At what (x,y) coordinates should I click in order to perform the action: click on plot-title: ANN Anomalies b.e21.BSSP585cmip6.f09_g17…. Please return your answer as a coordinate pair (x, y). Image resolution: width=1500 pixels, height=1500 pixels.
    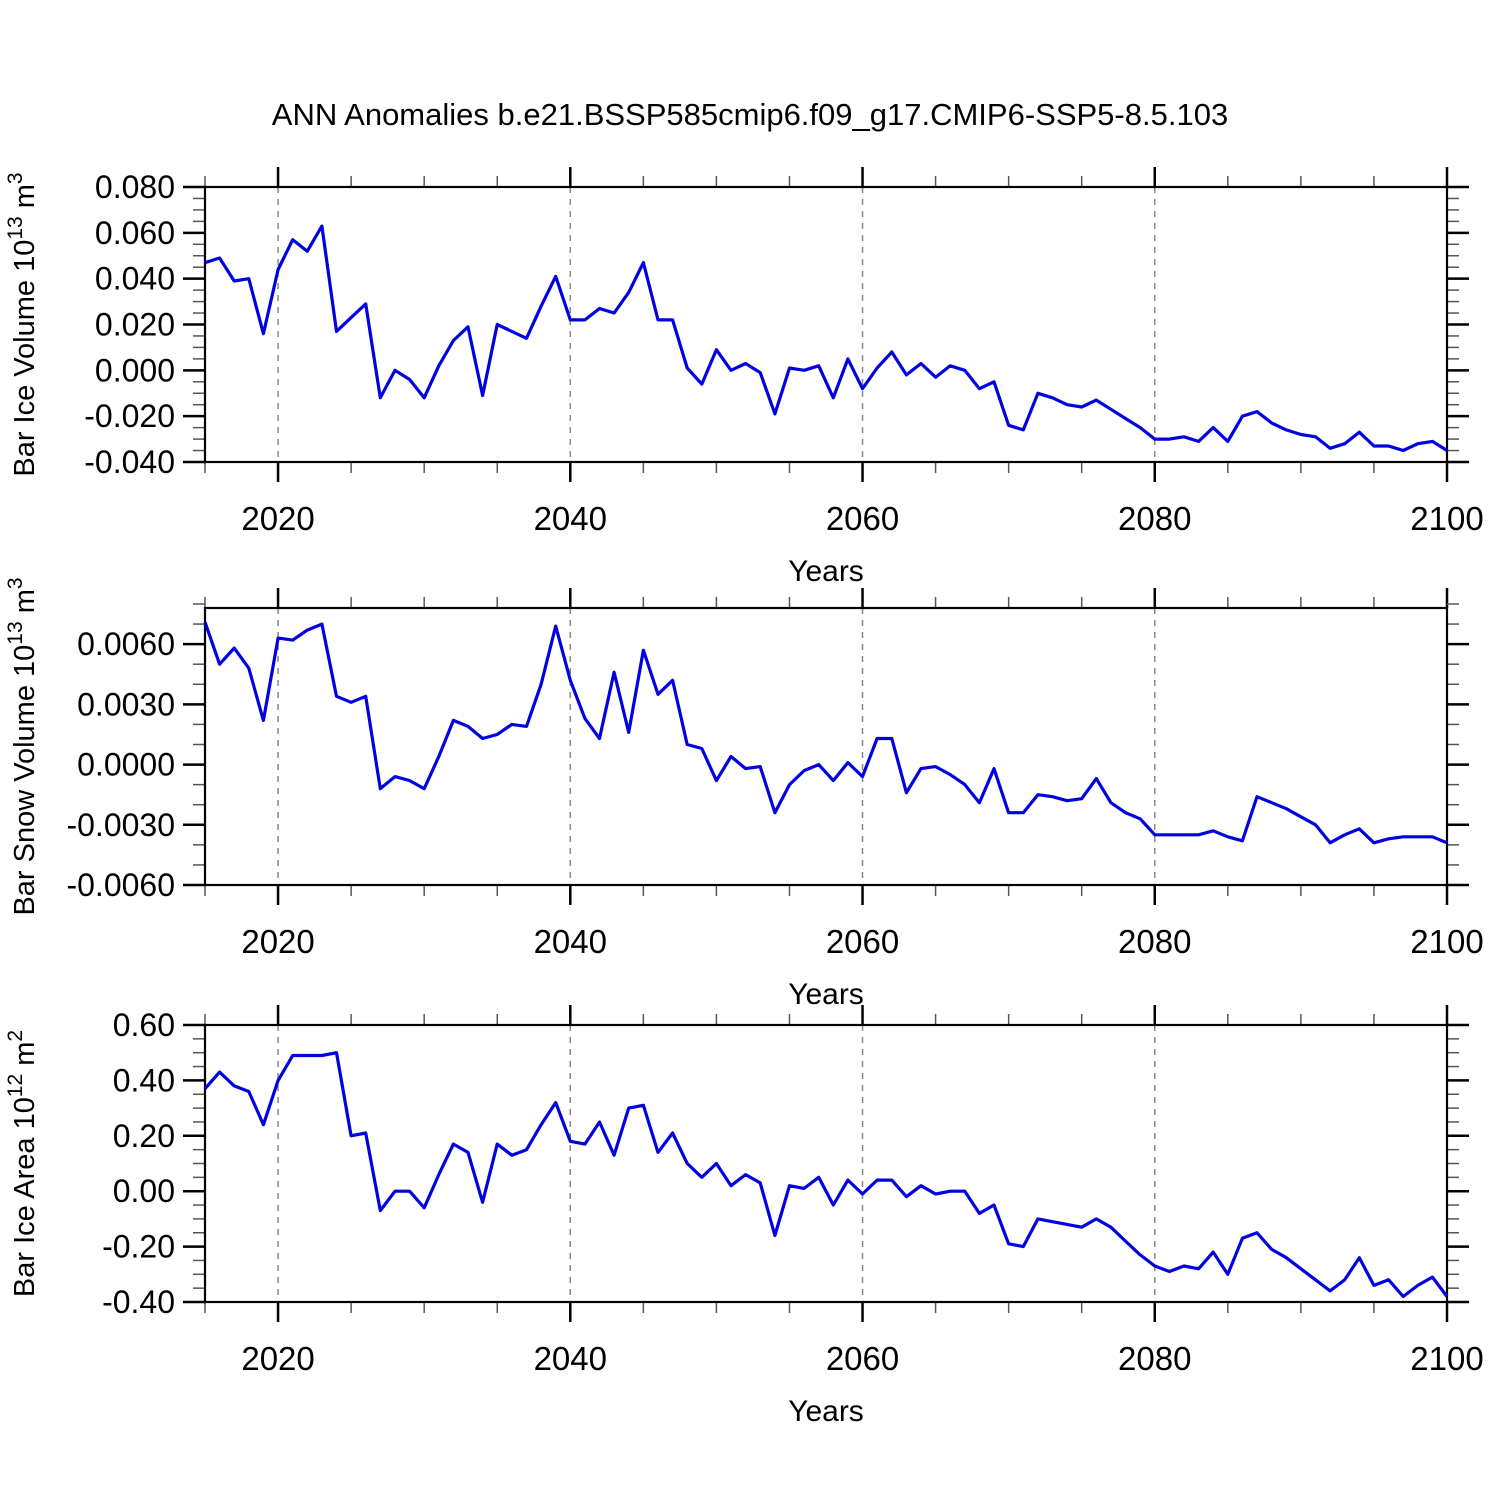
    Looking at the image, I should click on (750, 114).